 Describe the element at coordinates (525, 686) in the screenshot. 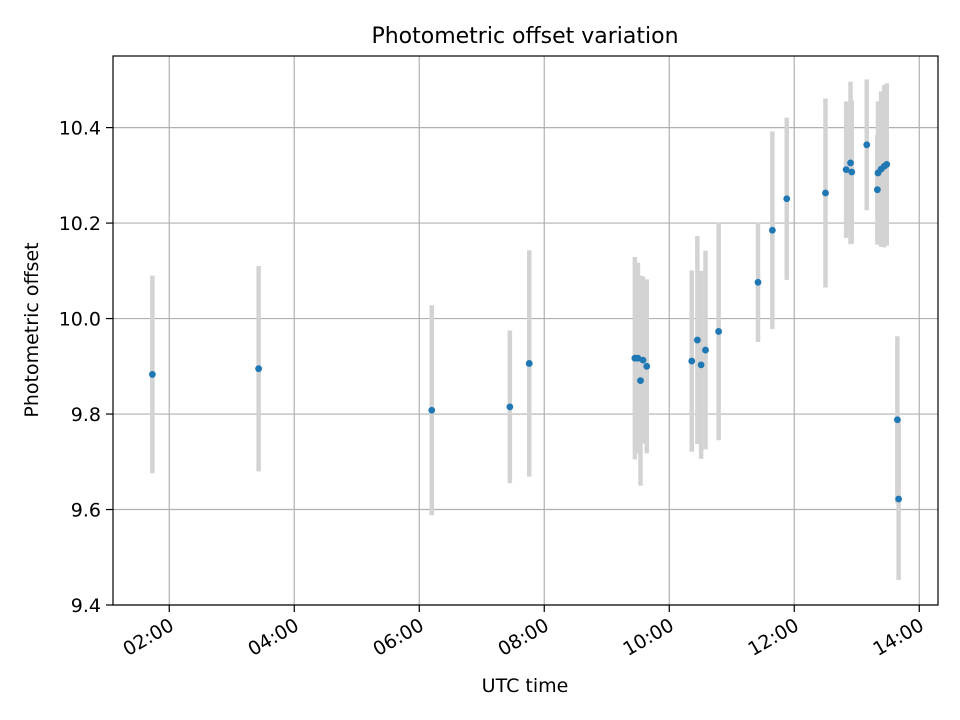

I see `x-axis-label: UTC time` at that location.